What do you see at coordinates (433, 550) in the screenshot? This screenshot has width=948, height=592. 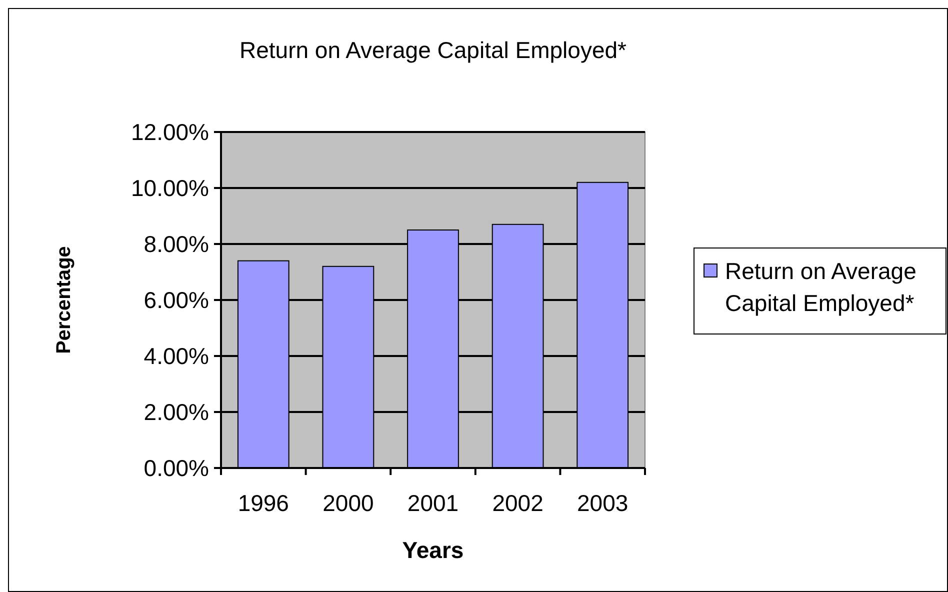 I see `x-axis-title: Years` at bounding box center [433, 550].